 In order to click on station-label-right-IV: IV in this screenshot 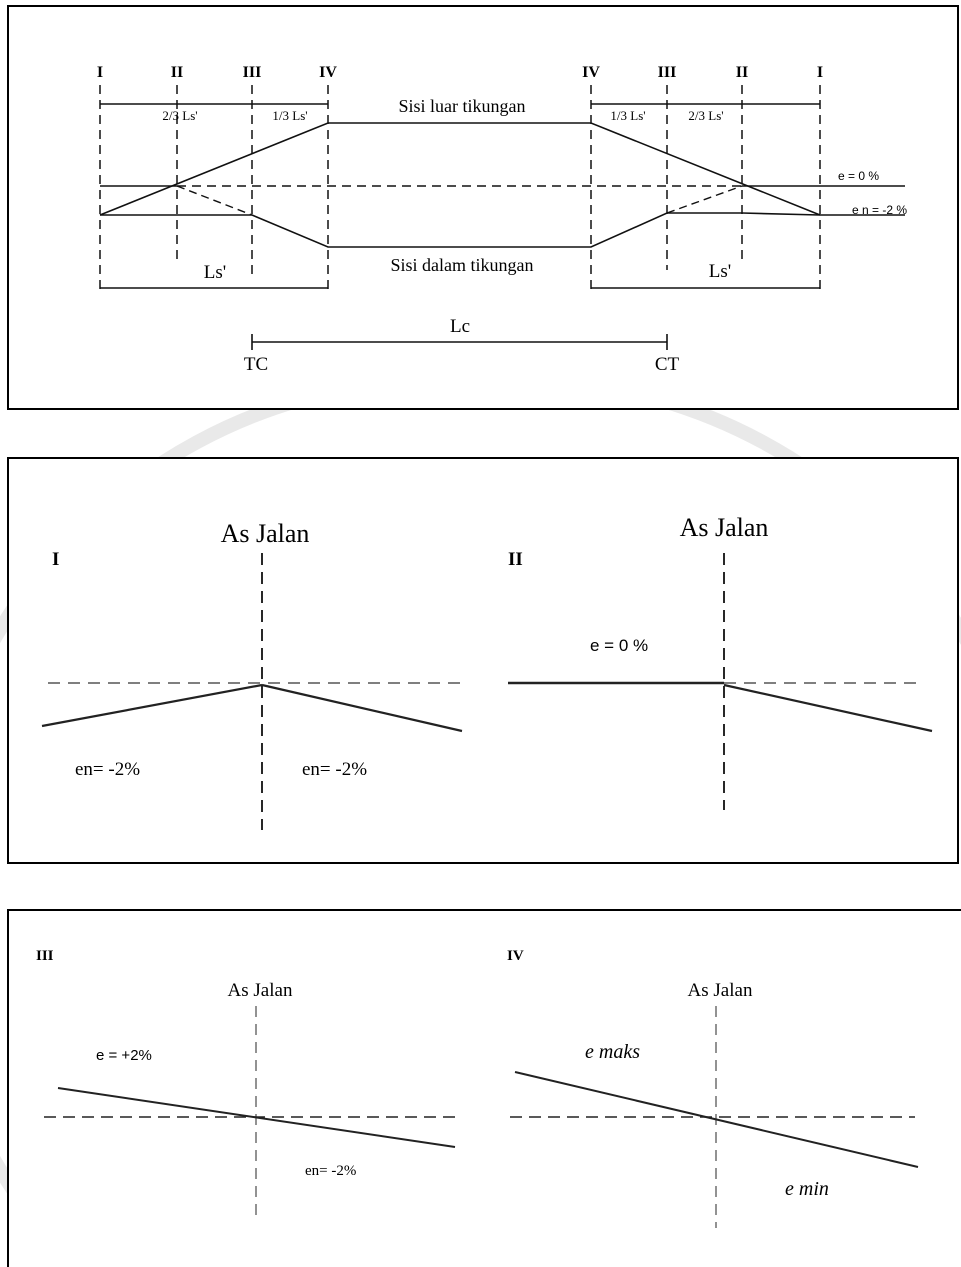, I will do `click(591, 72)`.